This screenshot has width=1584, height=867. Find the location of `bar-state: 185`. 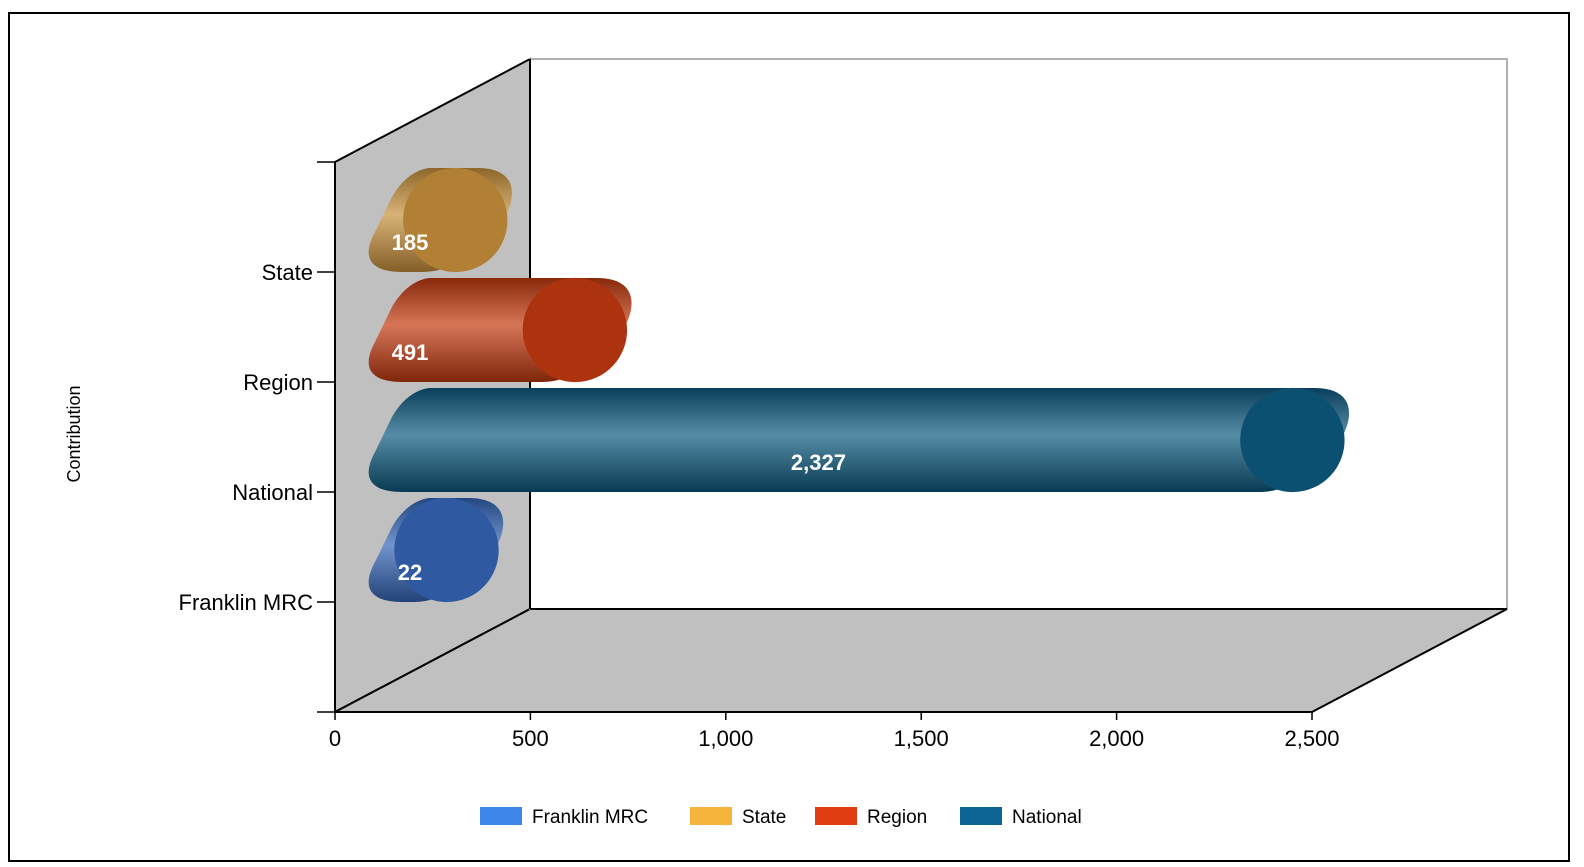

bar-state: 185 is located at coordinates (440, 220).